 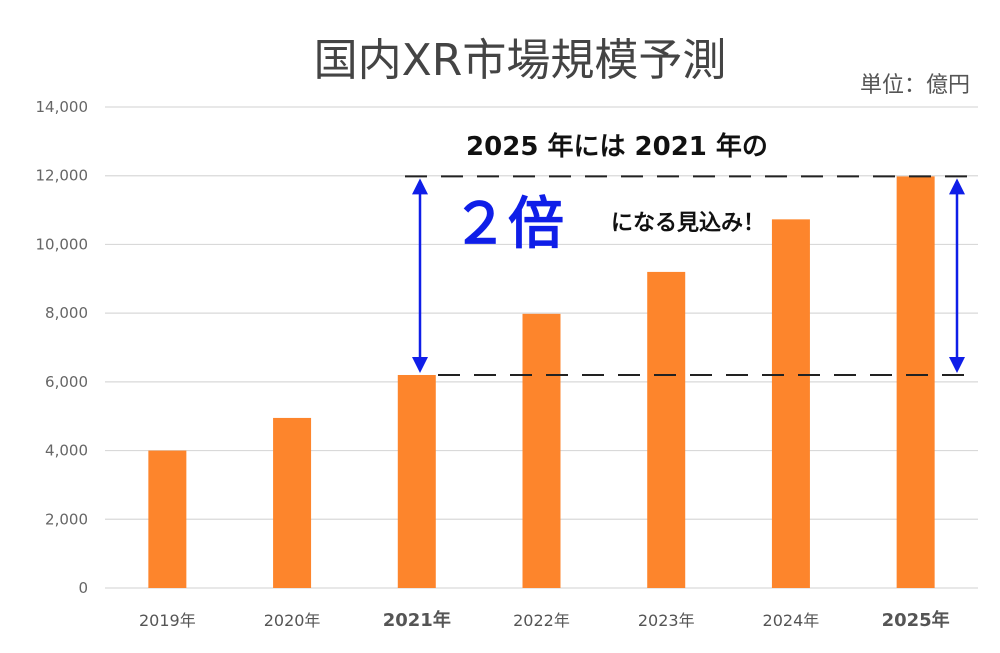 What do you see at coordinates (167, 620) in the screenshot?
I see `x-tick-label: 2019年` at bounding box center [167, 620].